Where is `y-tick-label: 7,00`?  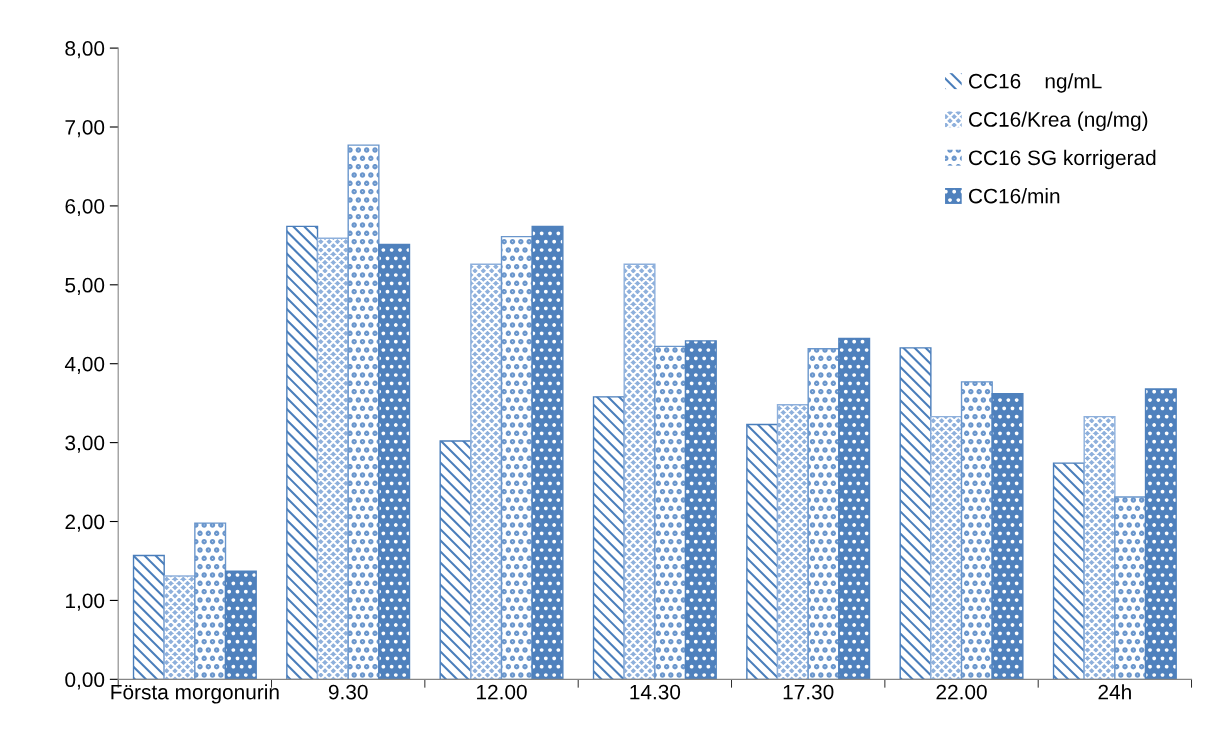
y-tick-label: 7,00 is located at coordinates (85, 129).